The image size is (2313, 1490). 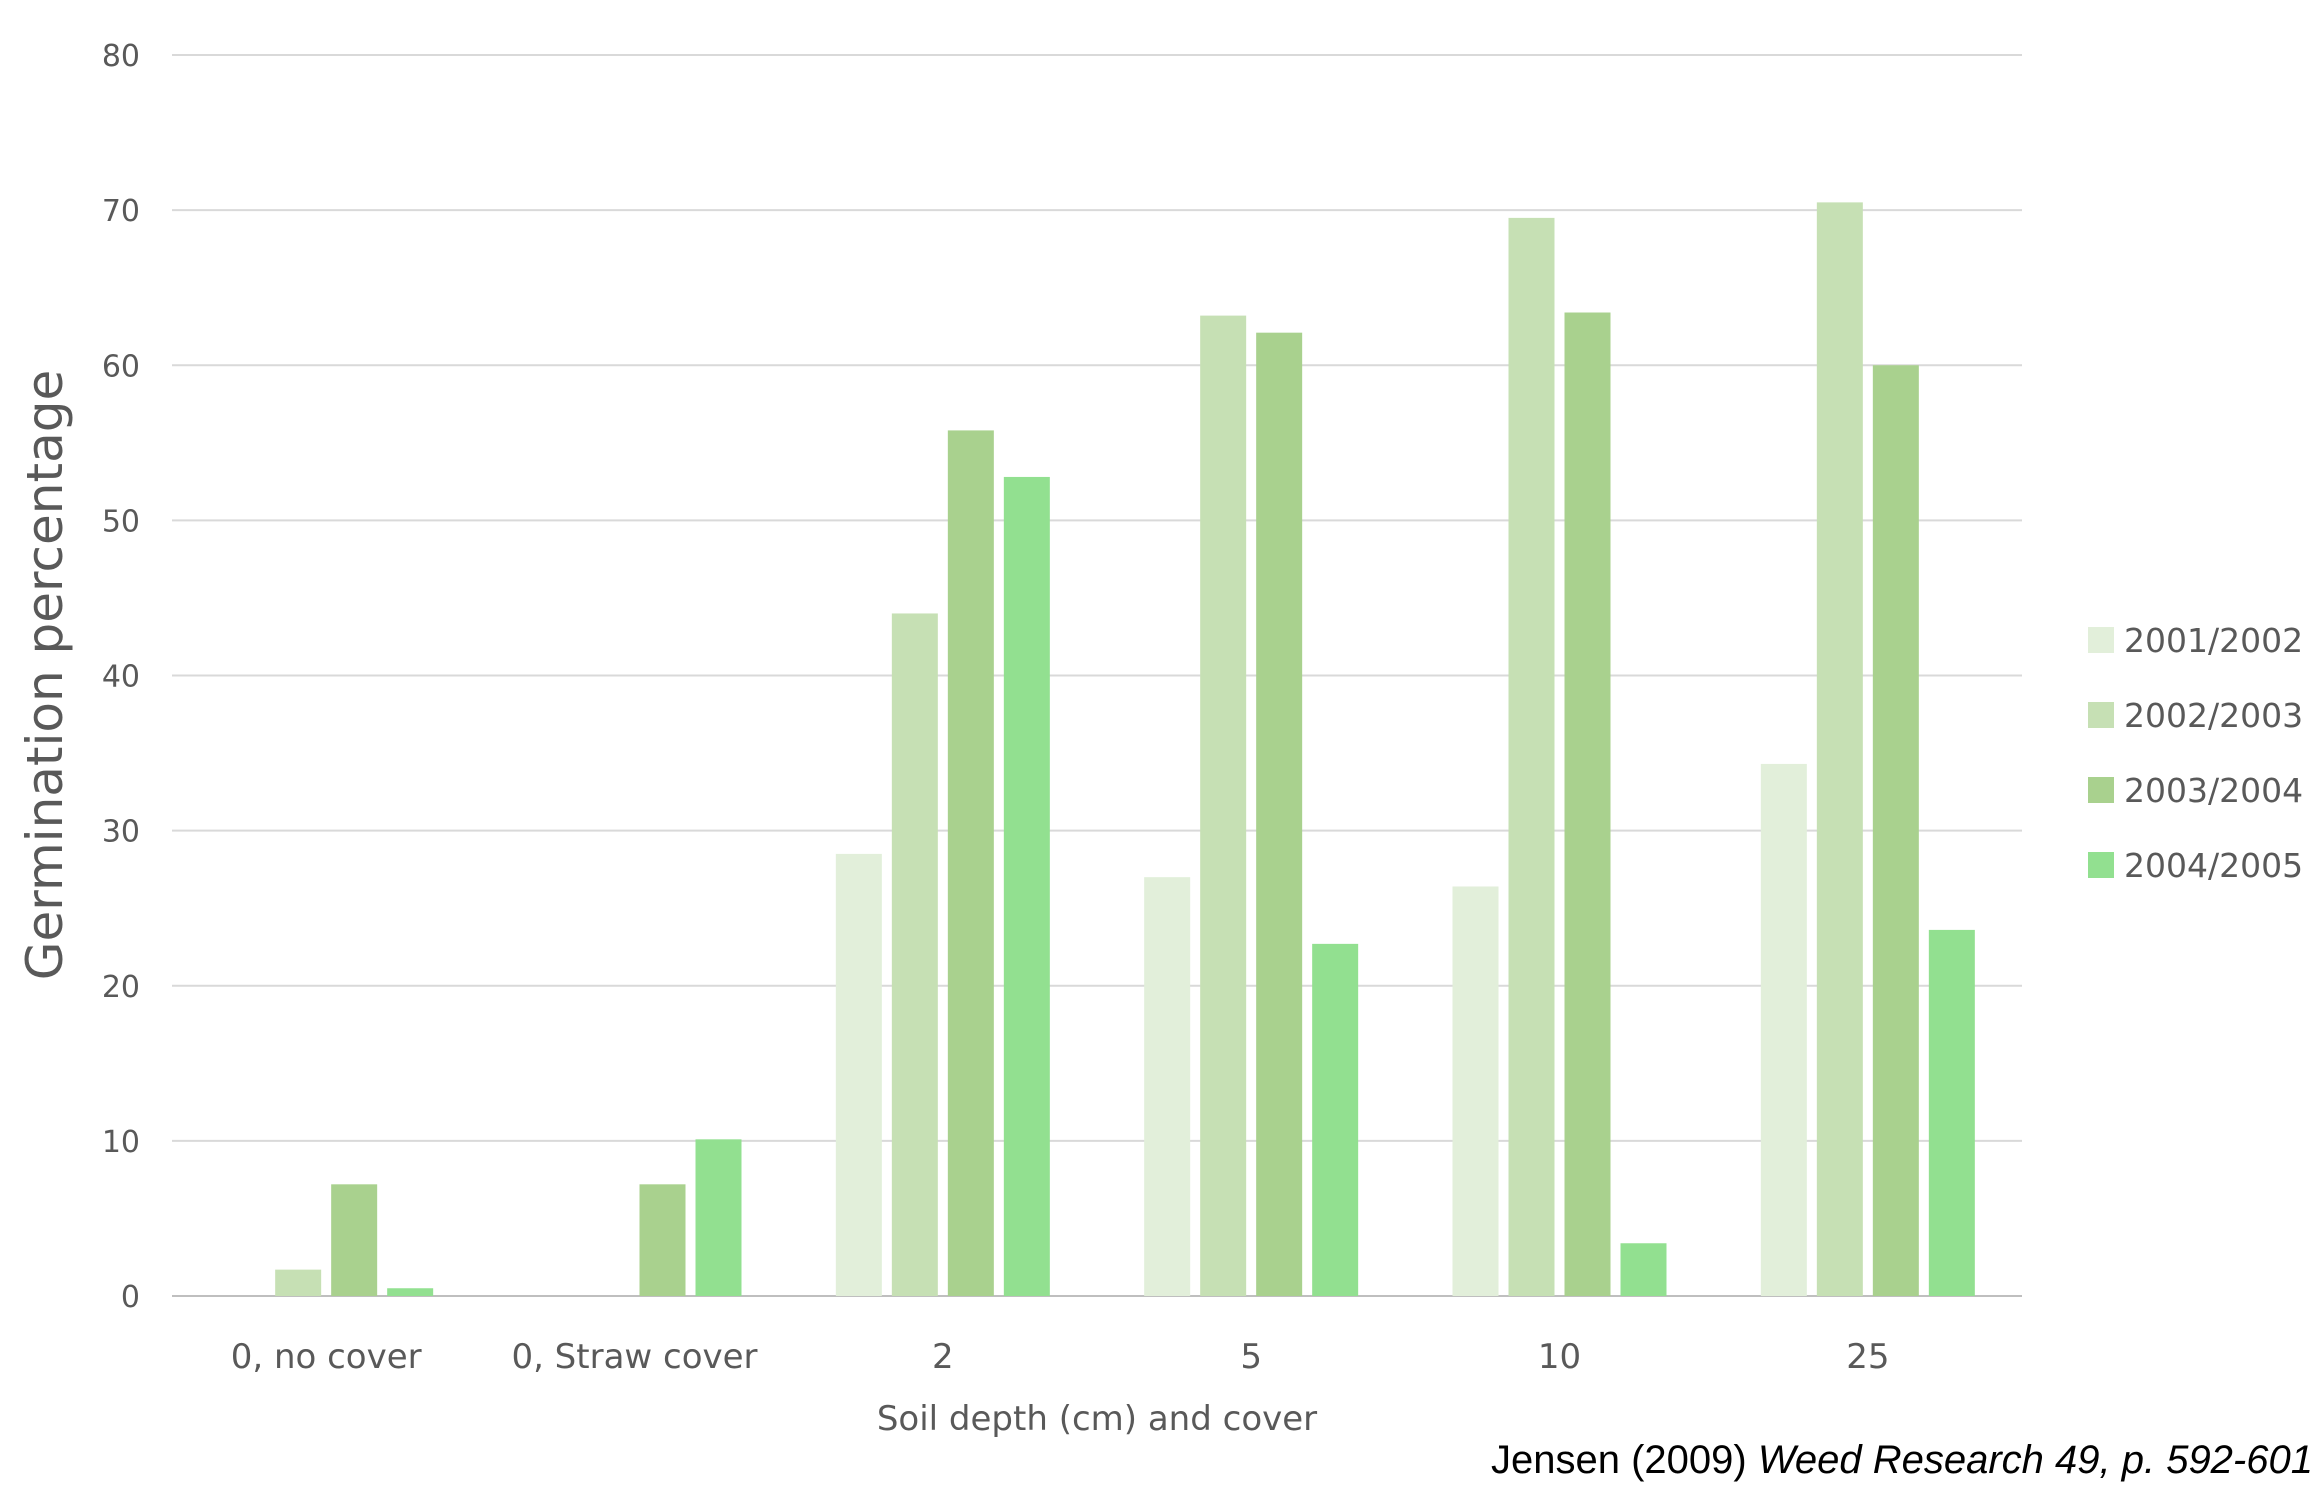 I want to click on bar-2004/2005-0, no cover, so click(x=410, y=1292).